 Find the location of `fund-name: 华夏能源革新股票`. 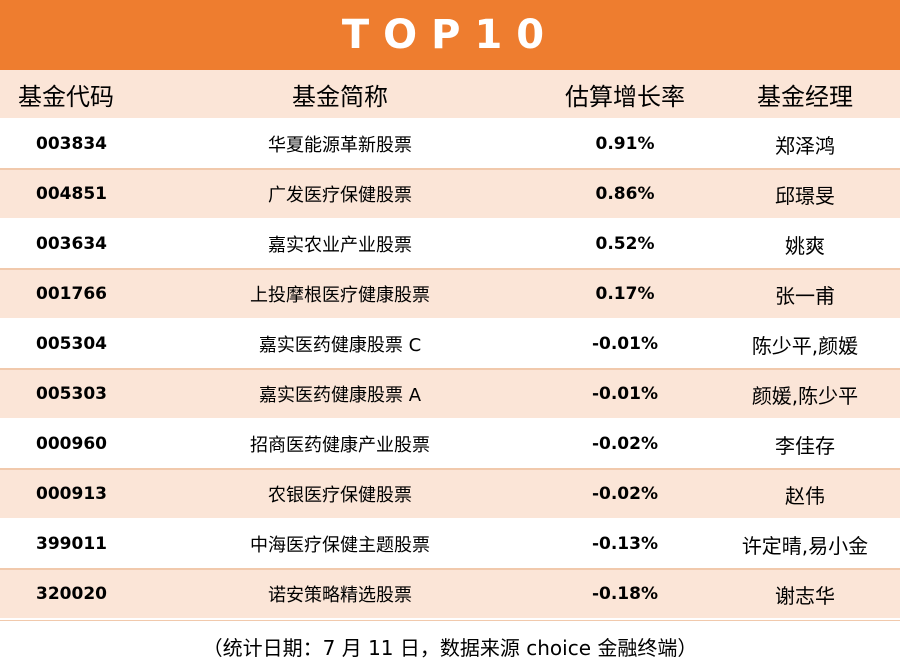

fund-name: 华夏能源革新股票 is located at coordinates (340, 144).